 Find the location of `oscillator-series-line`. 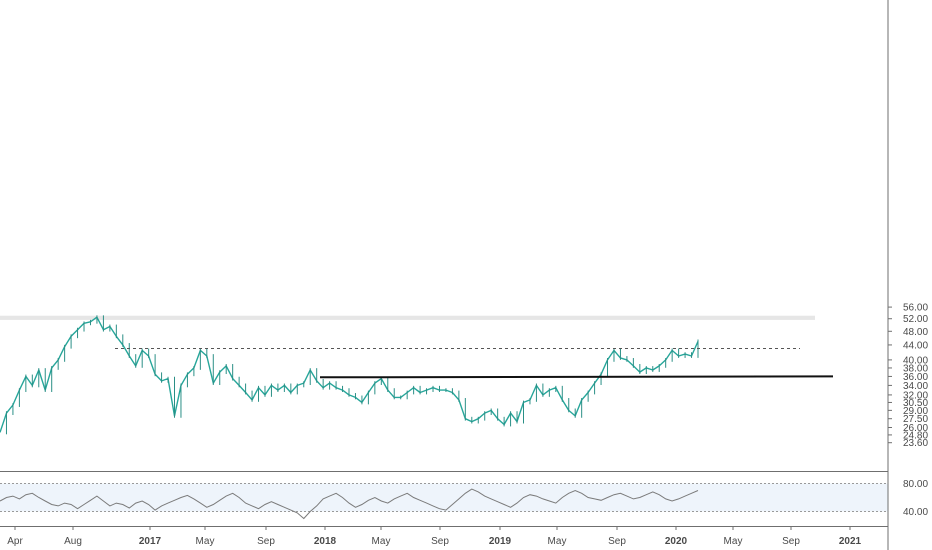

oscillator-series-line is located at coordinates (349, 504).